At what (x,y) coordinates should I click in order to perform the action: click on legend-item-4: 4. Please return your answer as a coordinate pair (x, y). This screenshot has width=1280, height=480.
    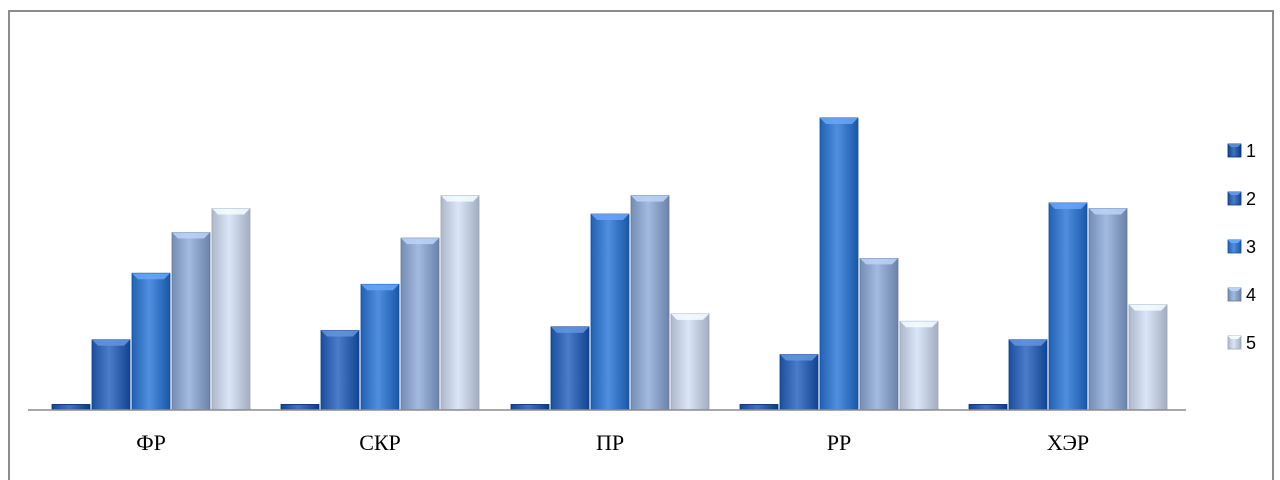
    Looking at the image, I should click on (1241, 295).